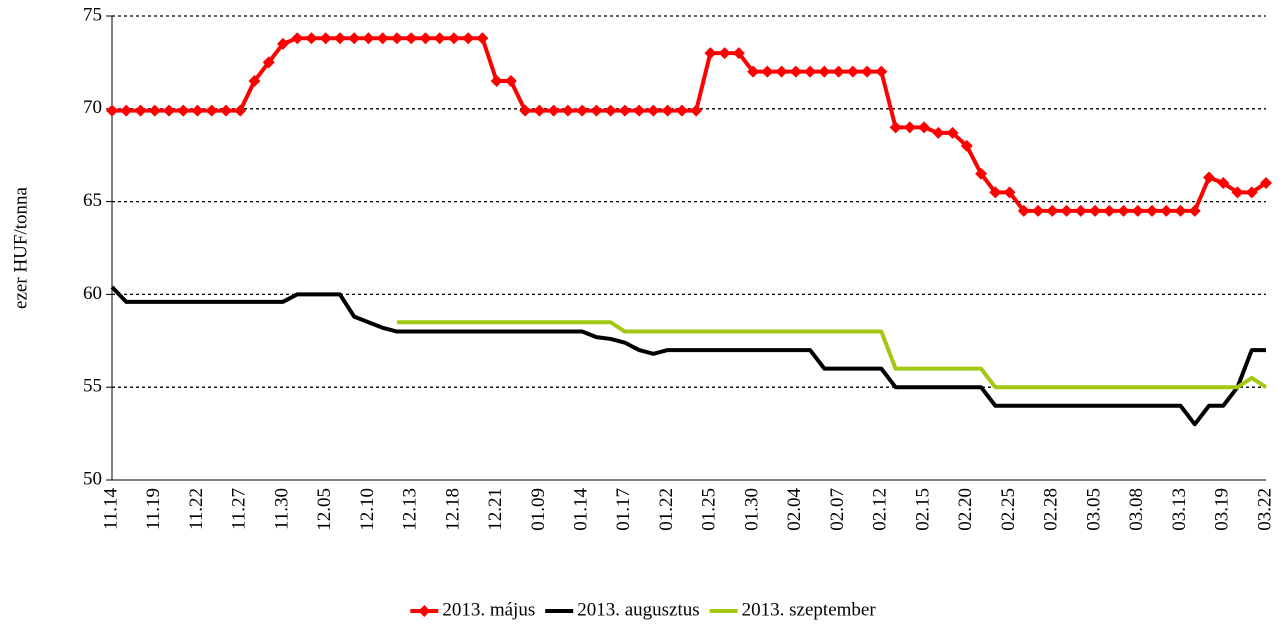 Image resolution: width=1286 pixels, height=633 pixels. What do you see at coordinates (488, 609) in the screenshot?
I see `legend-label: 2013. május` at bounding box center [488, 609].